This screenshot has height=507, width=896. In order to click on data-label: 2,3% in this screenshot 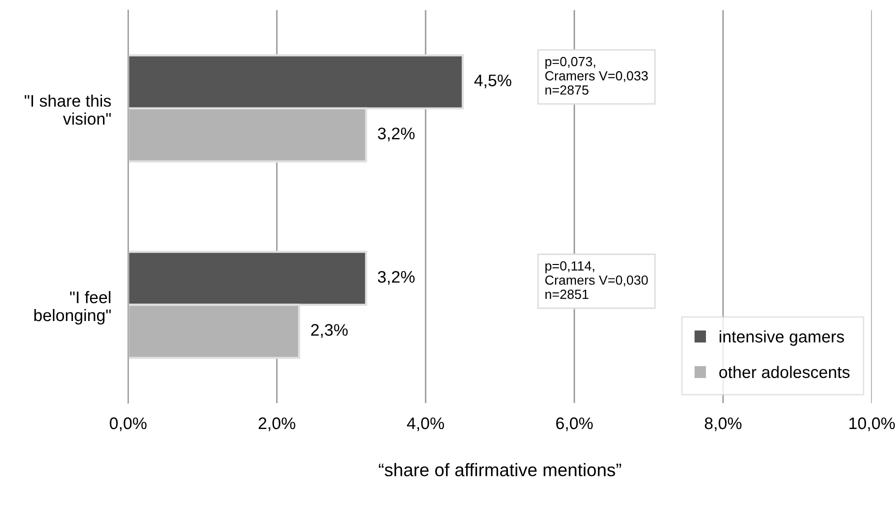, I will do `click(329, 331)`.